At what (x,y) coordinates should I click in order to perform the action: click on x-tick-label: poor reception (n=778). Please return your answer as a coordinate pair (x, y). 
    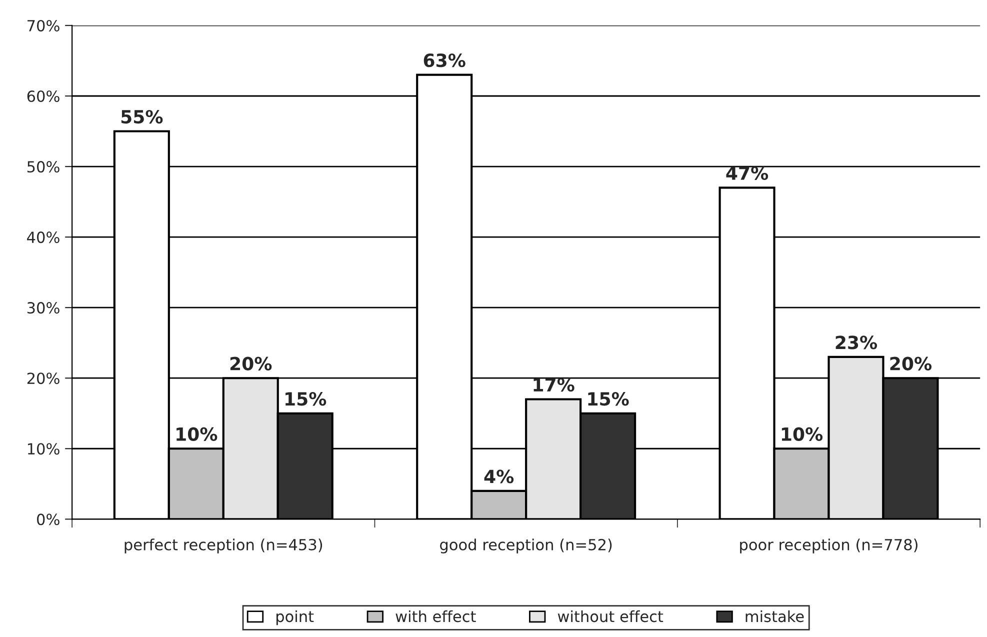
    Looking at the image, I should click on (829, 546).